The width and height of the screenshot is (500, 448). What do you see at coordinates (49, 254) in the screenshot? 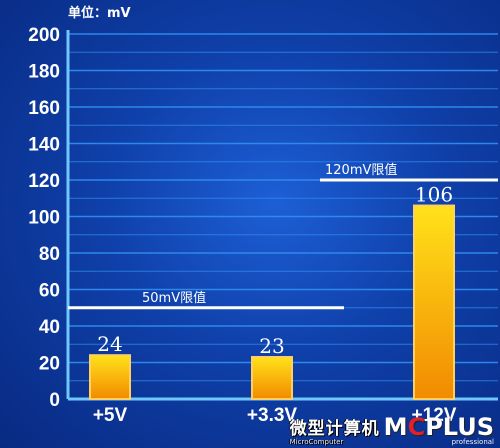
I see `y-tick-label: 80` at bounding box center [49, 254].